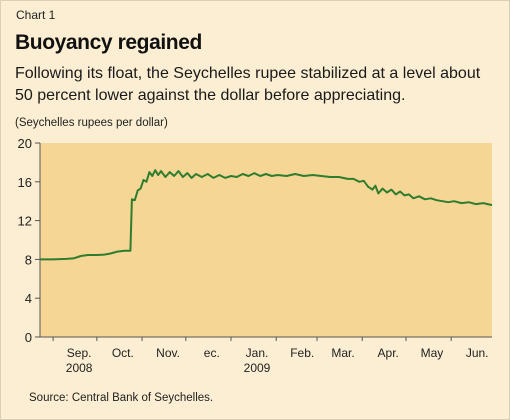 This screenshot has height=420, width=510. What do you see at coordinates (28, 337) in the screenshot?
I see `y-tick-label: 0` at bounding box center [28, 337].